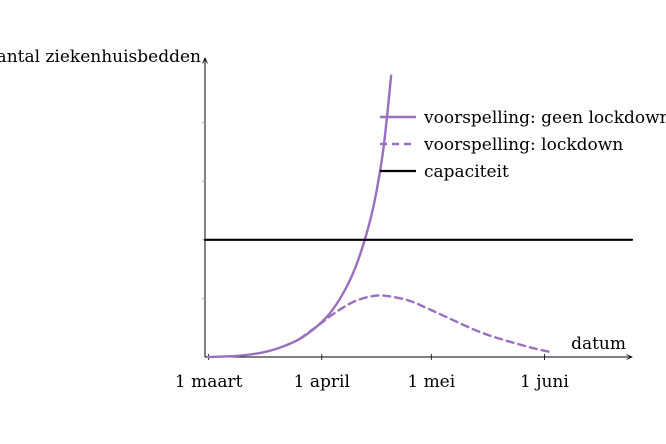 The width and height of the screenshot is (666, 444). Describe the element at coordinates (425, 324) in the screenshot. I see `series-line-voorspelling-lockdown` at that location.